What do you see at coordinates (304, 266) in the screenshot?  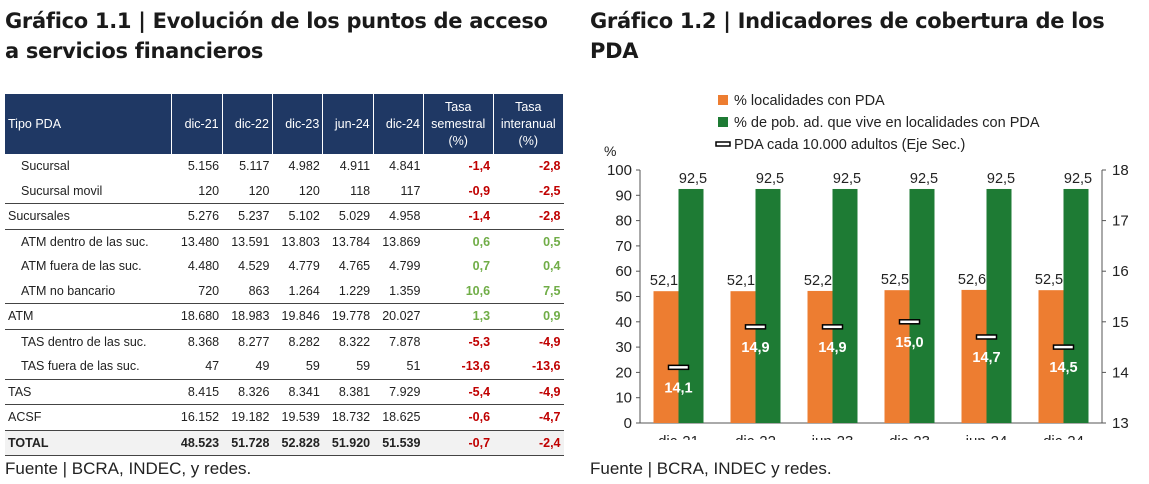 I see `cell-value: 4.779` at bounding box center [304, 266].